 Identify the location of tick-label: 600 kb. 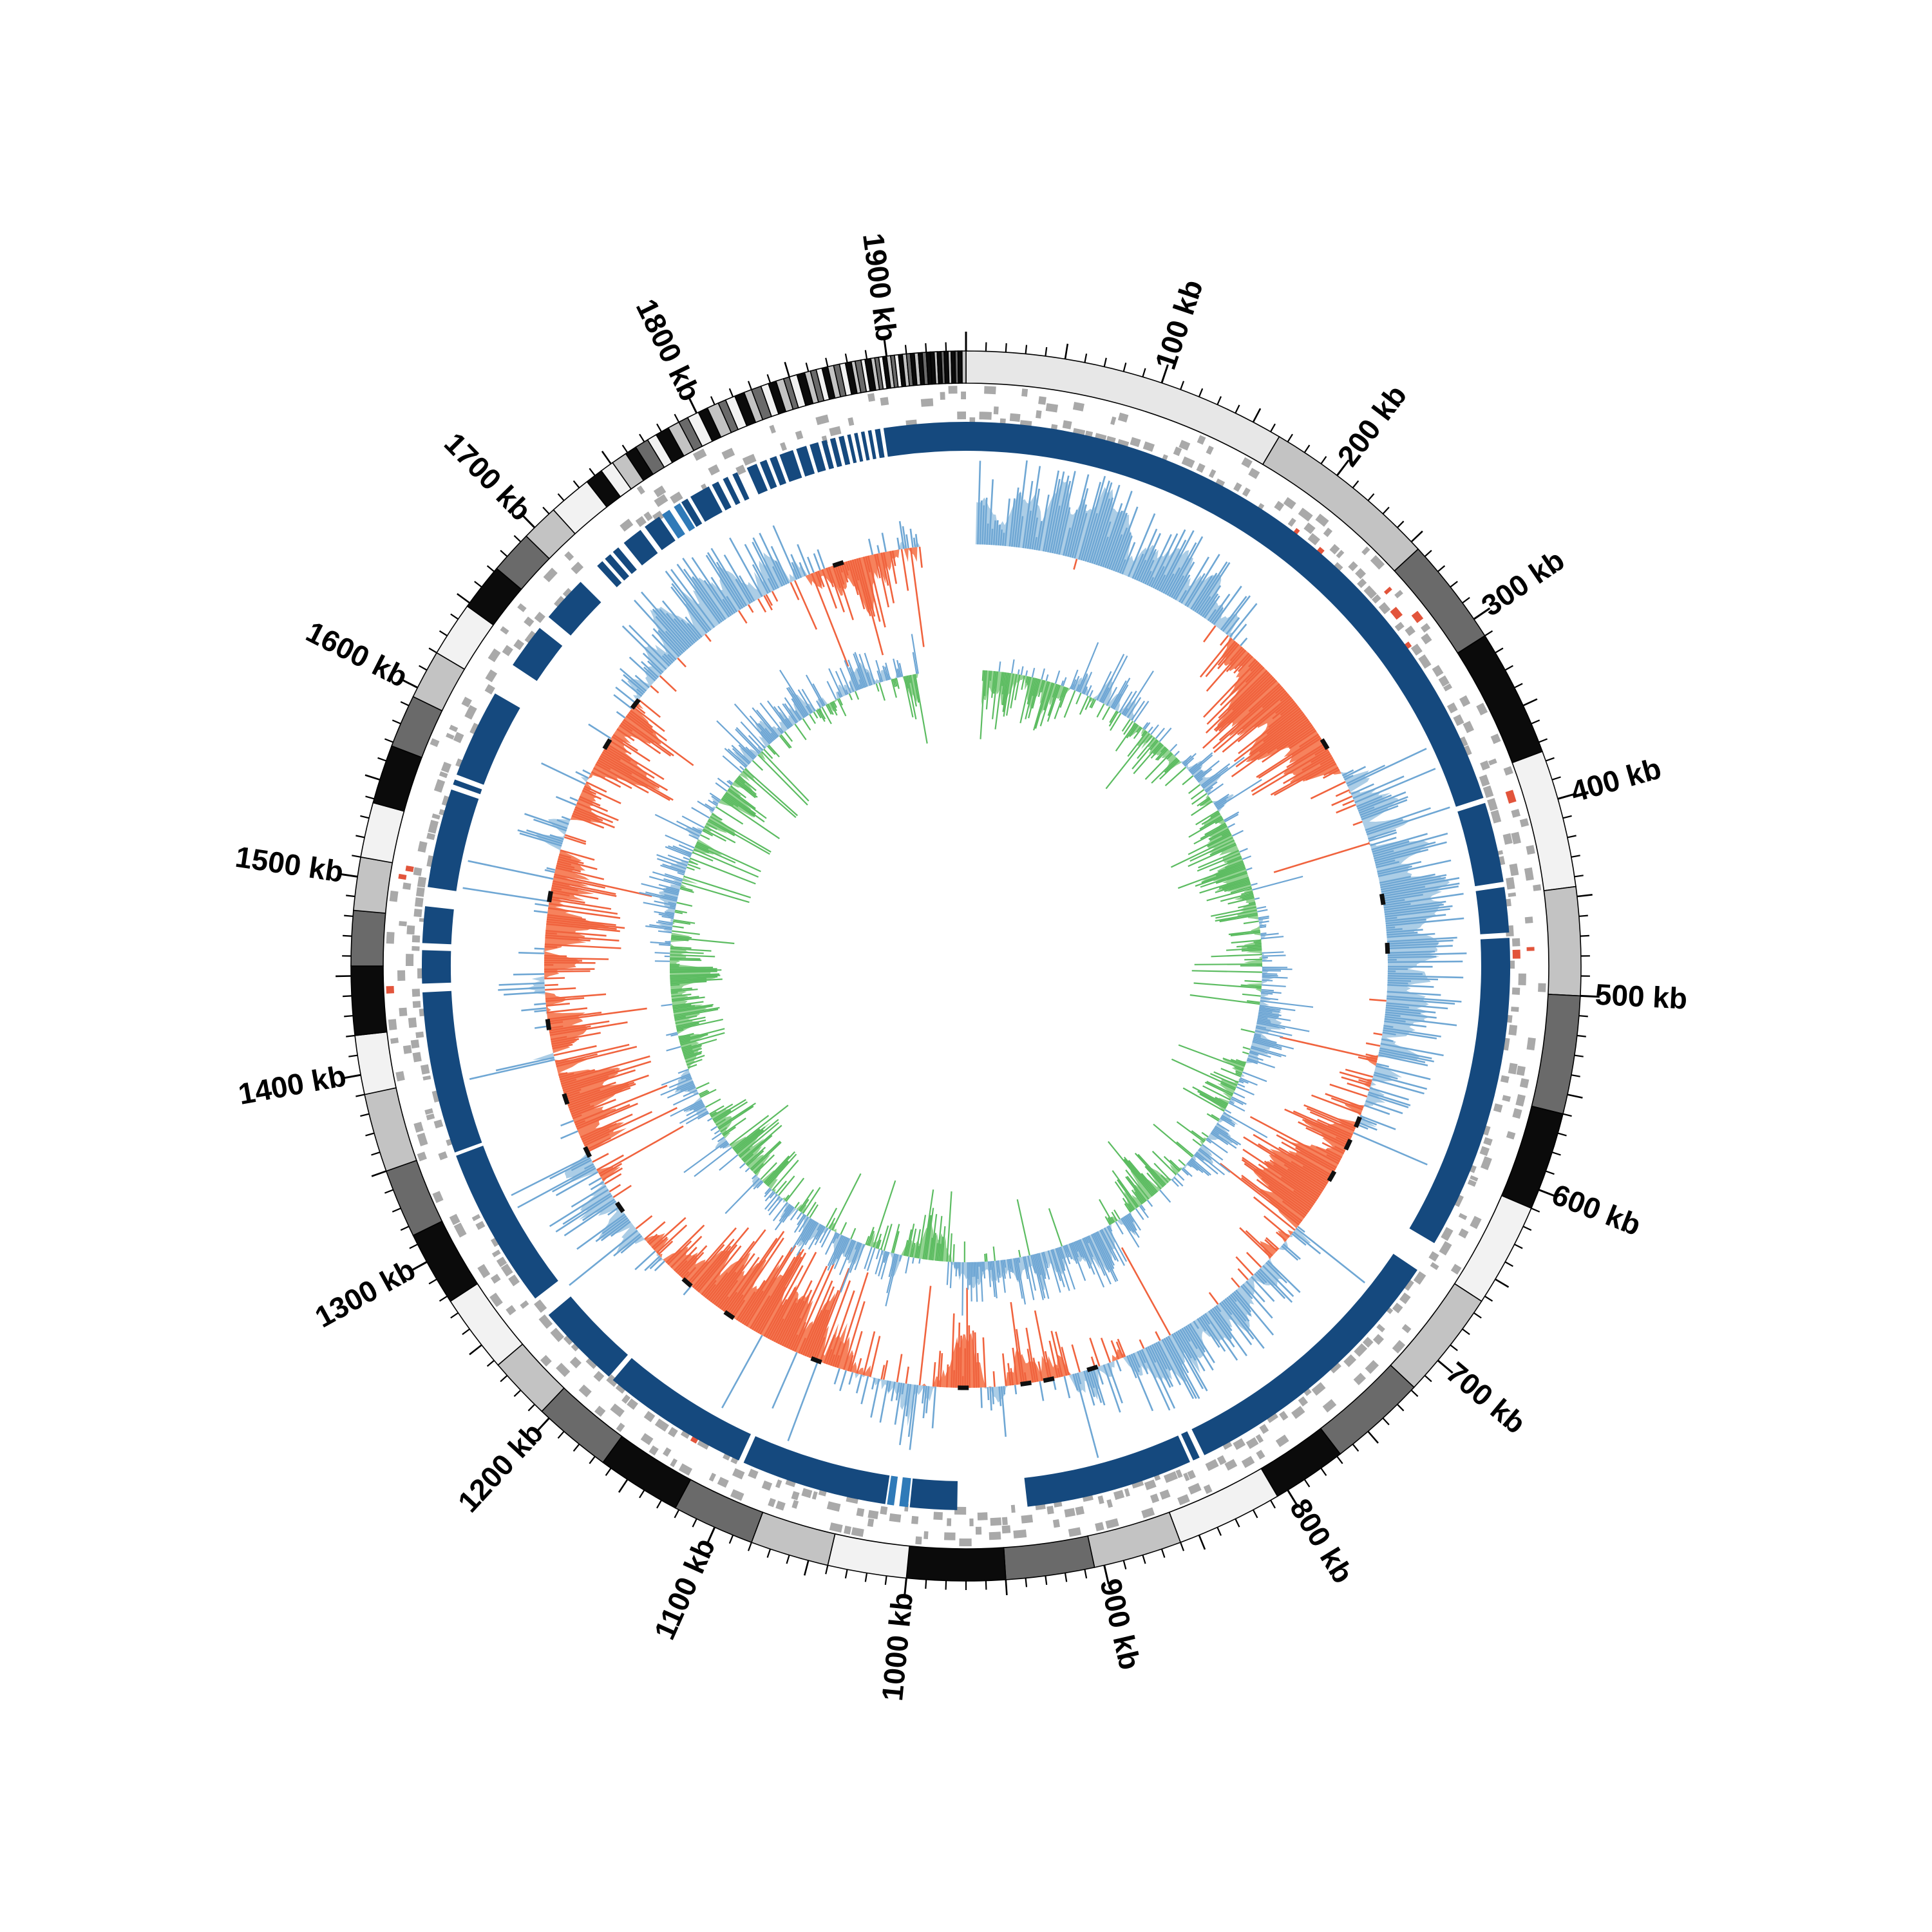
(1597, 1209).